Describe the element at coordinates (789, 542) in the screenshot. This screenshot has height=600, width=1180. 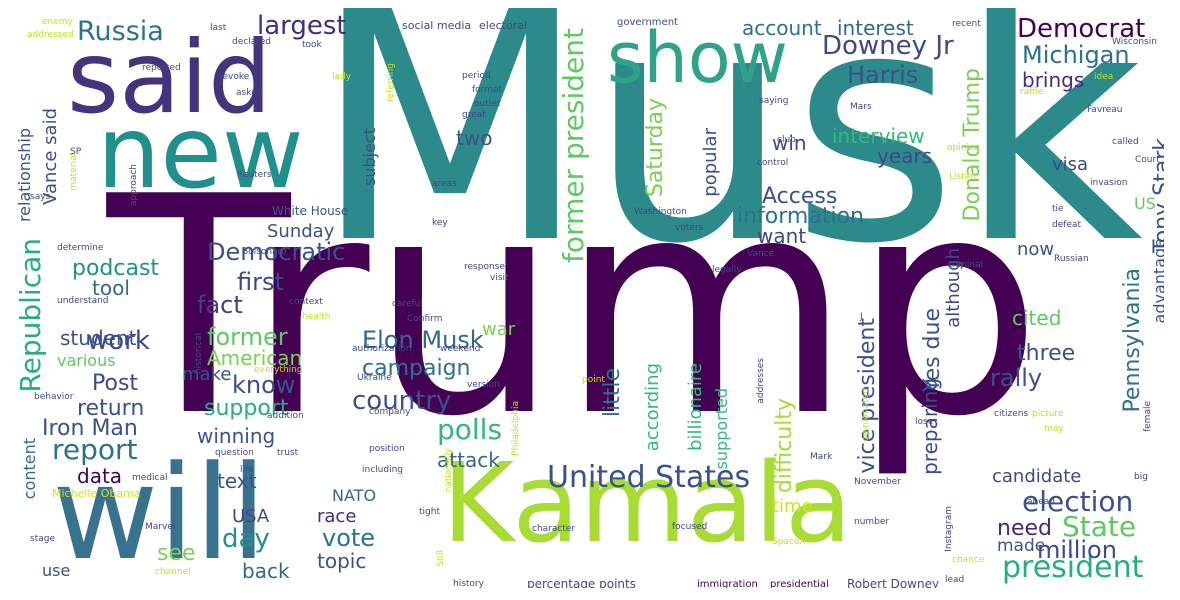
I see `word-spacex: SpaceX` at that location.